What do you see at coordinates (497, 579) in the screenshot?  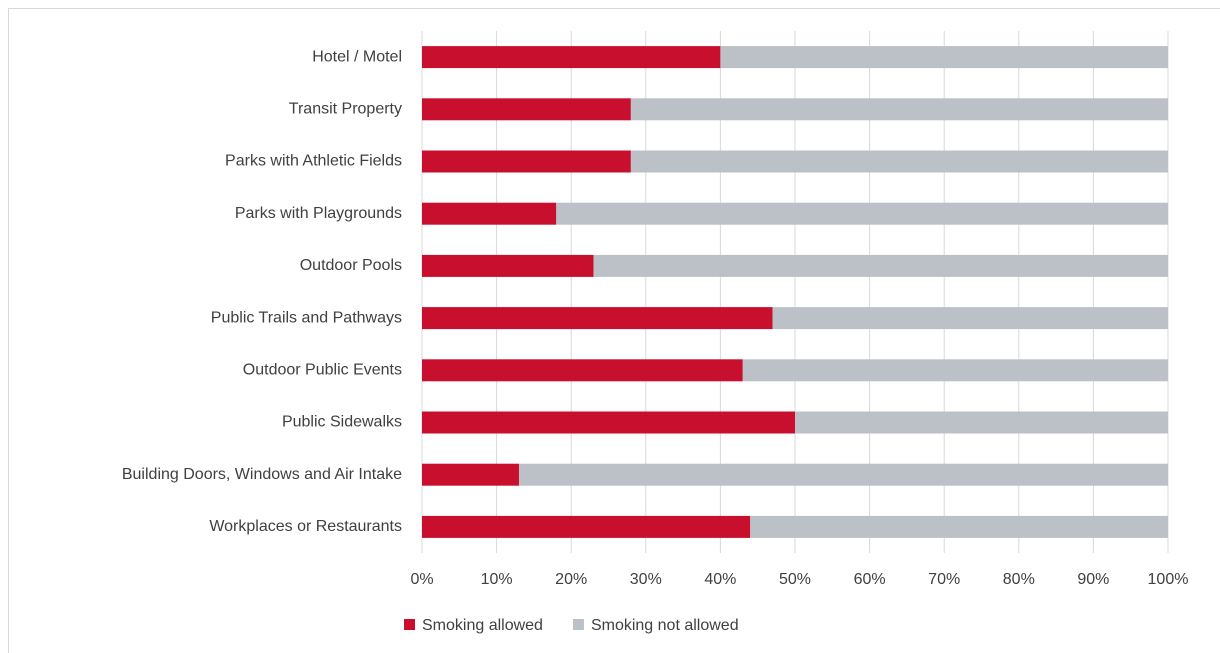 I see `x-tick-label: 10%` at bounding box center [497, 579].